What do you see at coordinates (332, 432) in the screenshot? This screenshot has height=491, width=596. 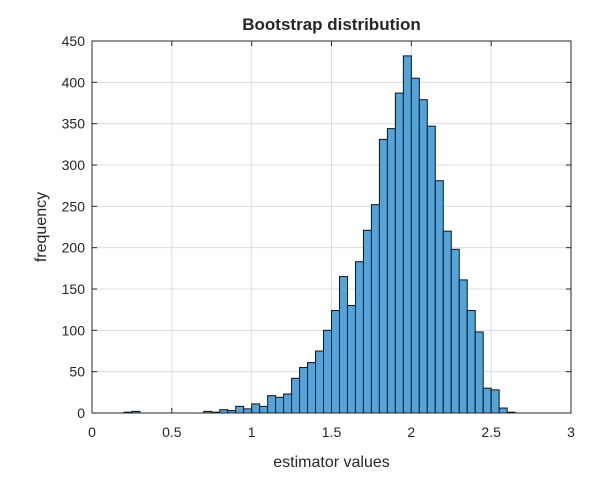 I see `x-tick-label: 1.5` at bounding box center [332, 432].